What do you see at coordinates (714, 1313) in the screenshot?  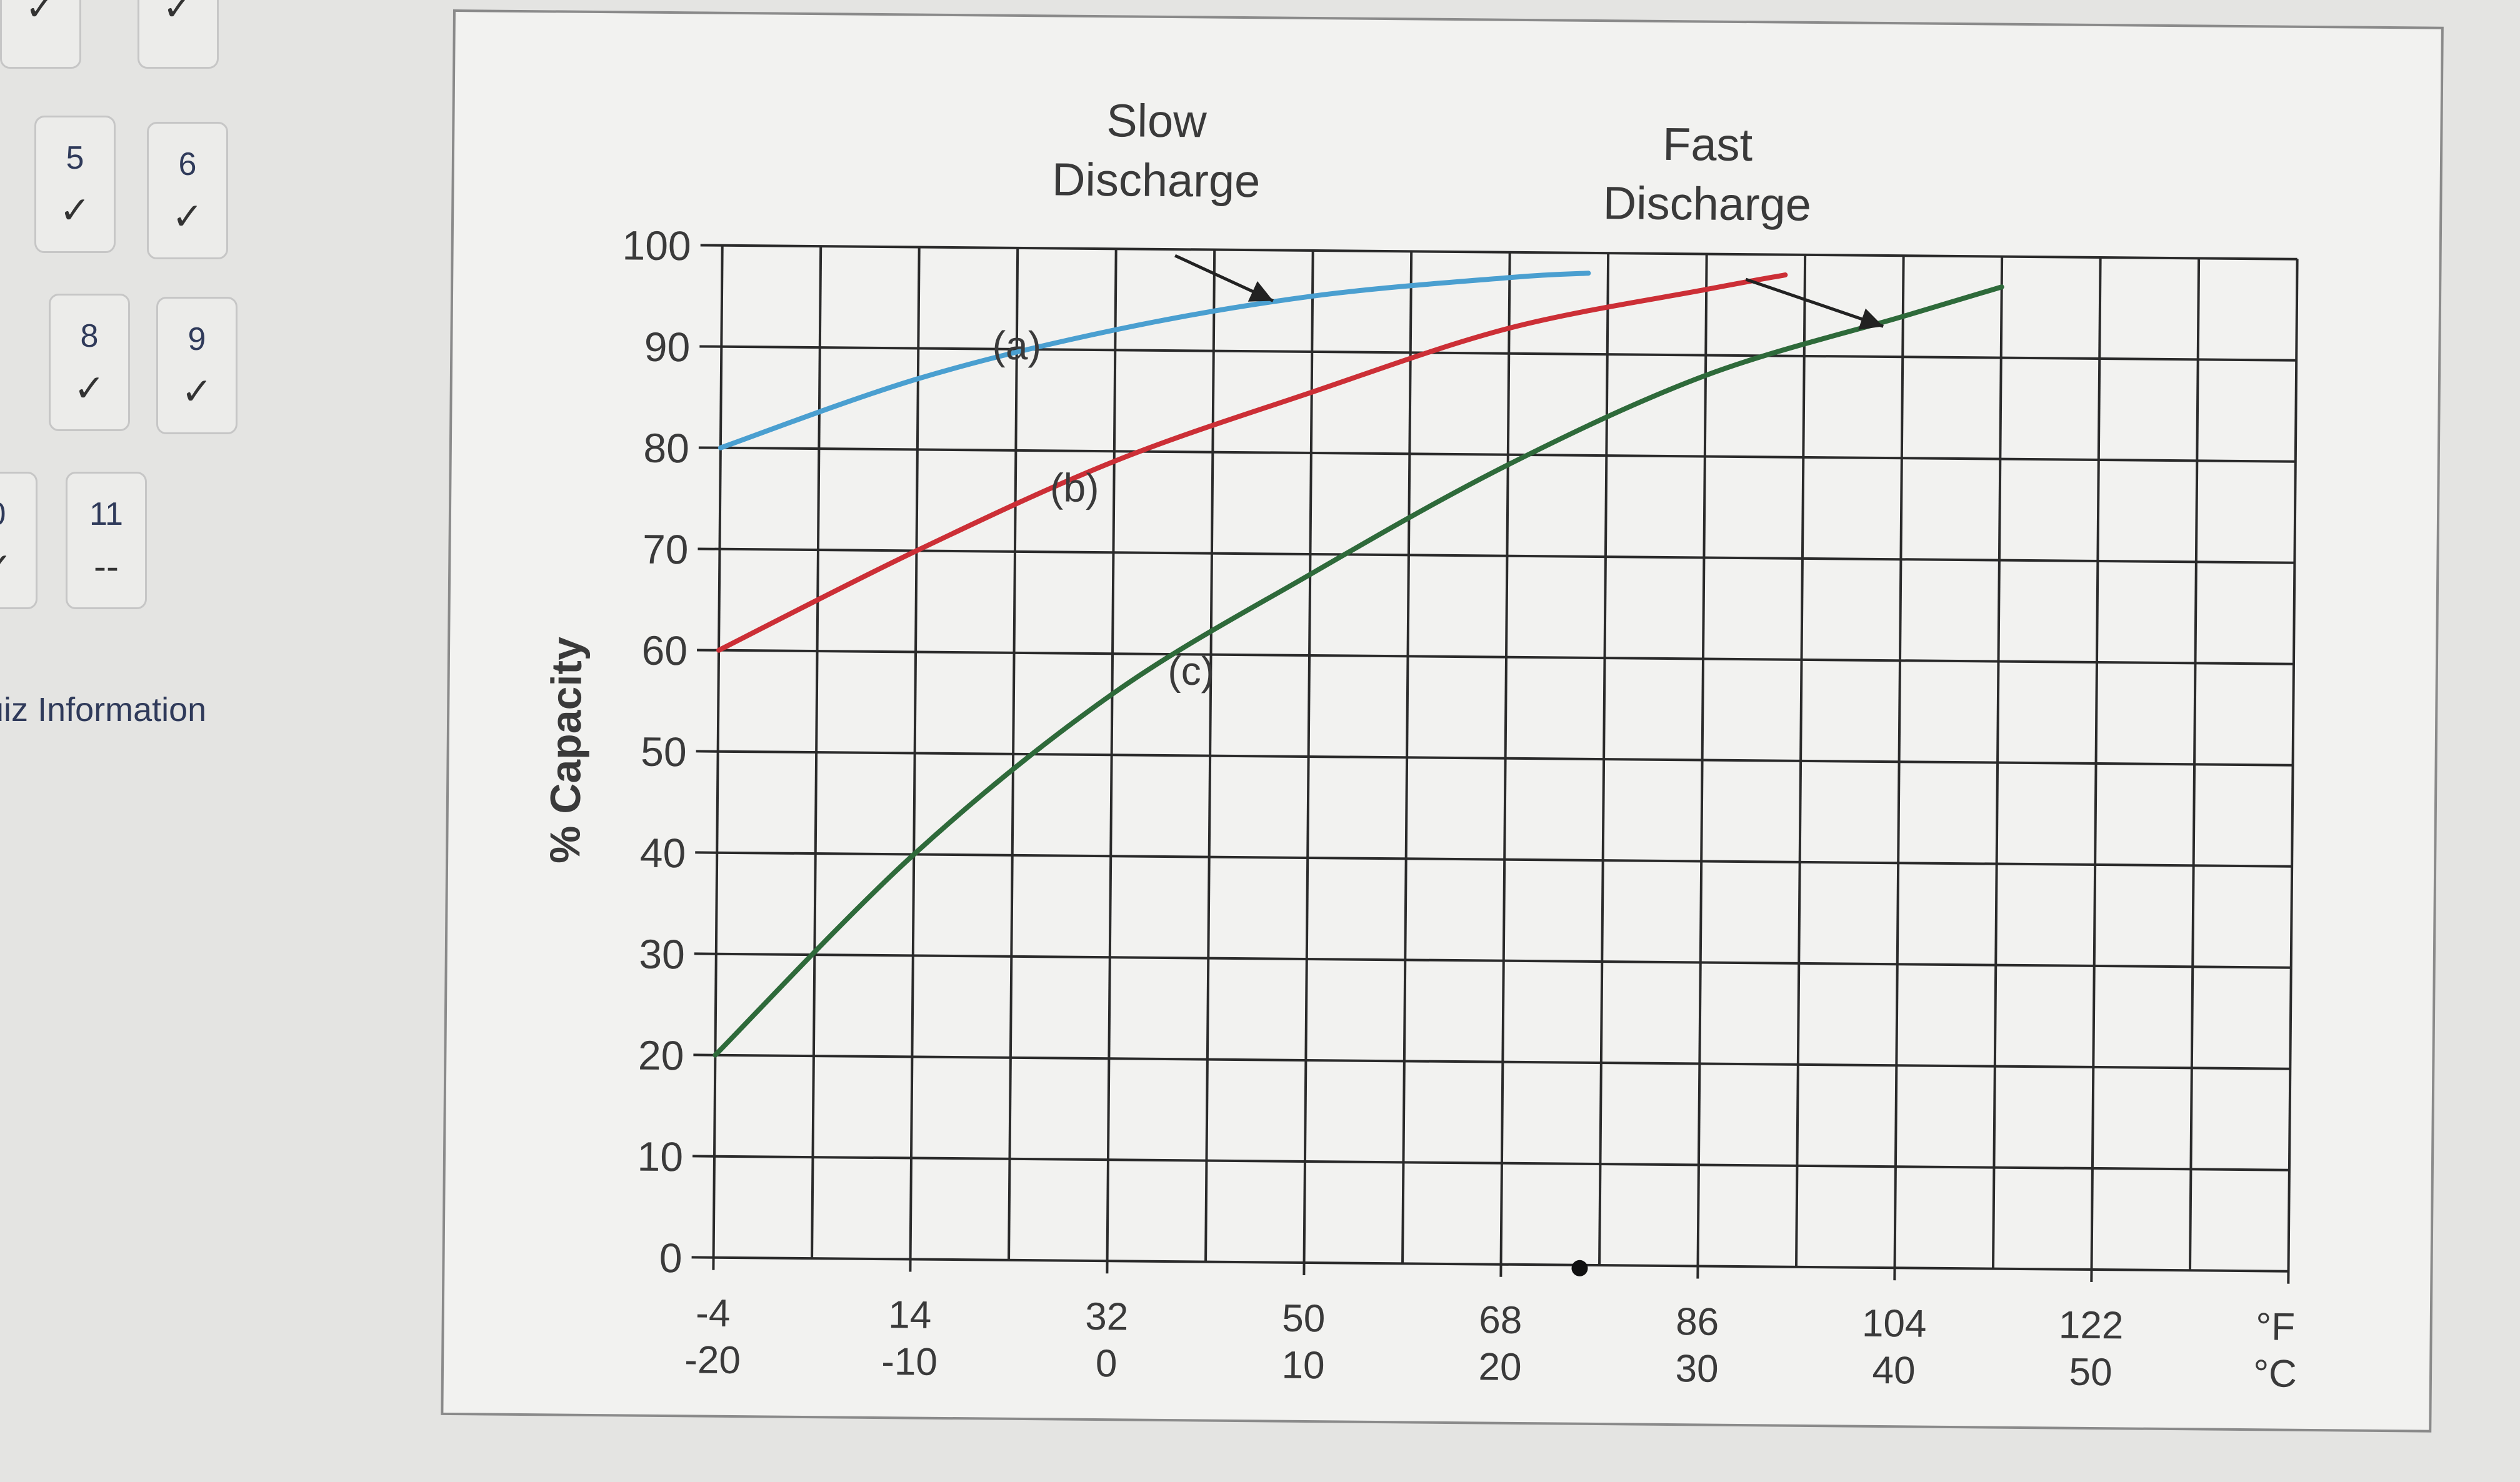 I see `x-tick-label-fahrenheit: -4` at bounding box center [714, 1313].